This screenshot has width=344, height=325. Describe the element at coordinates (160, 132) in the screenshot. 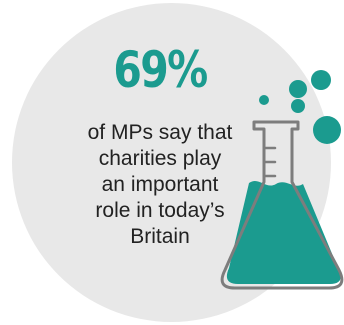

I see `description-line: of MPs say that` at that location.